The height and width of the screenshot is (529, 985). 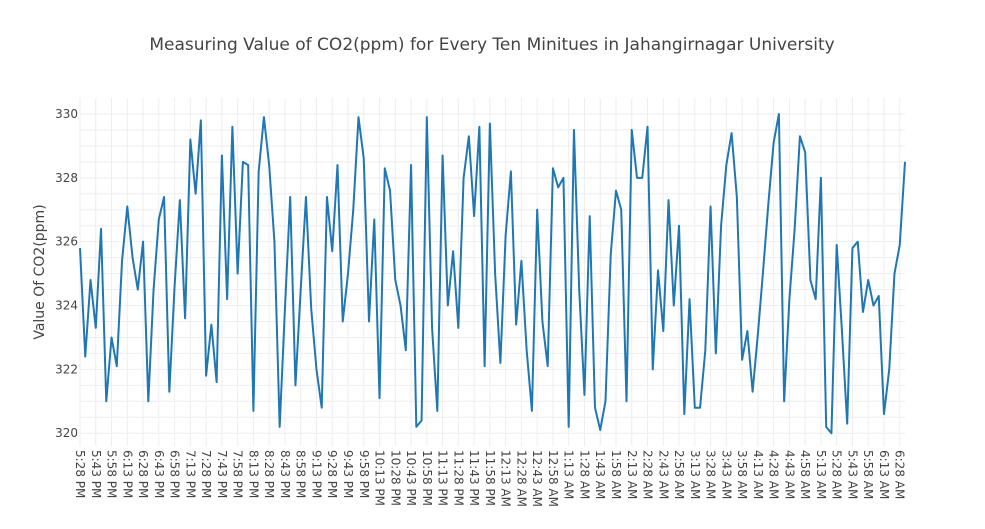 I want to click on x-tick-label: 5:28 PM, so click(x=80, y=474).